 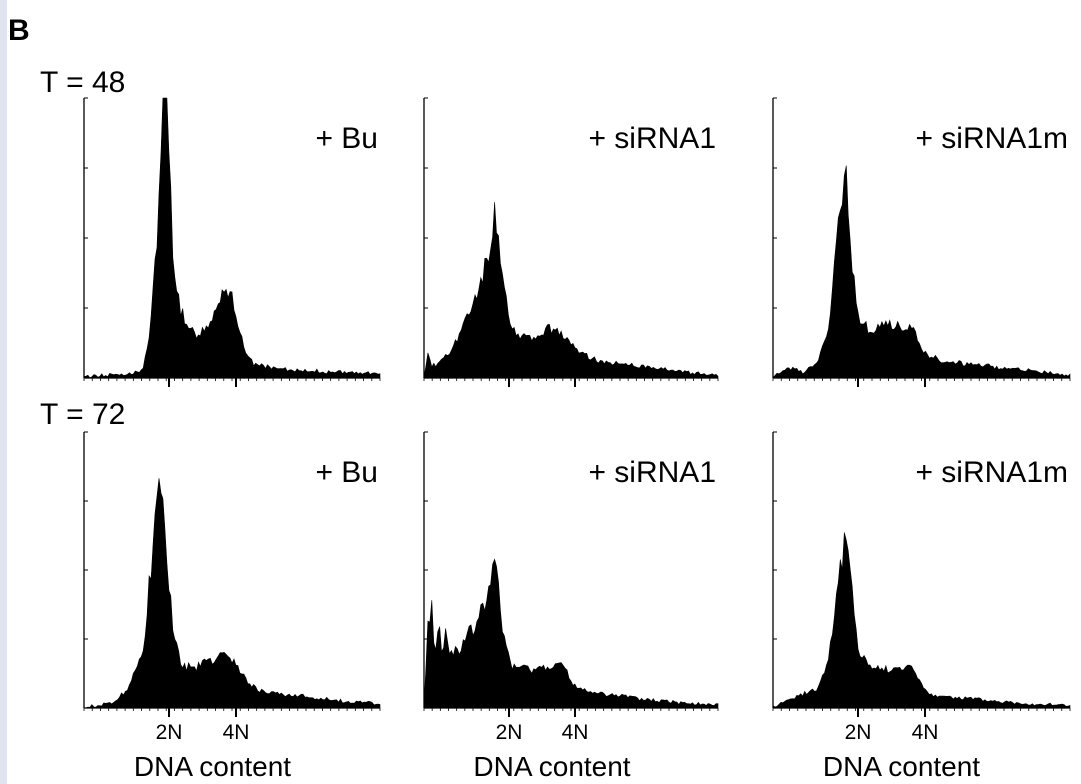 I want to click on panel-label-5: + siRNA1m, so click(x=991, y=472).